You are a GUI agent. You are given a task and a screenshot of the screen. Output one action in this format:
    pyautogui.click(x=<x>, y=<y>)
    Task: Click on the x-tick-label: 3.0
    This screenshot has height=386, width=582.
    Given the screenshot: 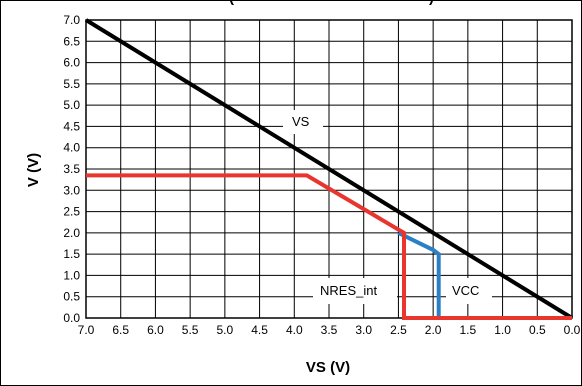 What is the action you would take?
    pyautogui.click(x=363, y=330)
    